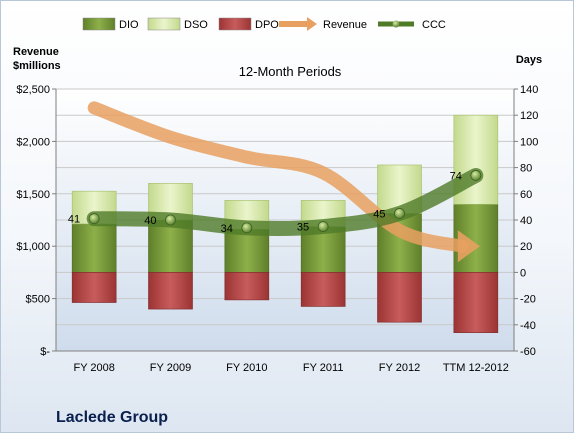  Describe the element at coordinates (303, 228) in the screenshot. I see `ccc-label-fy-2011: 35` at that location.